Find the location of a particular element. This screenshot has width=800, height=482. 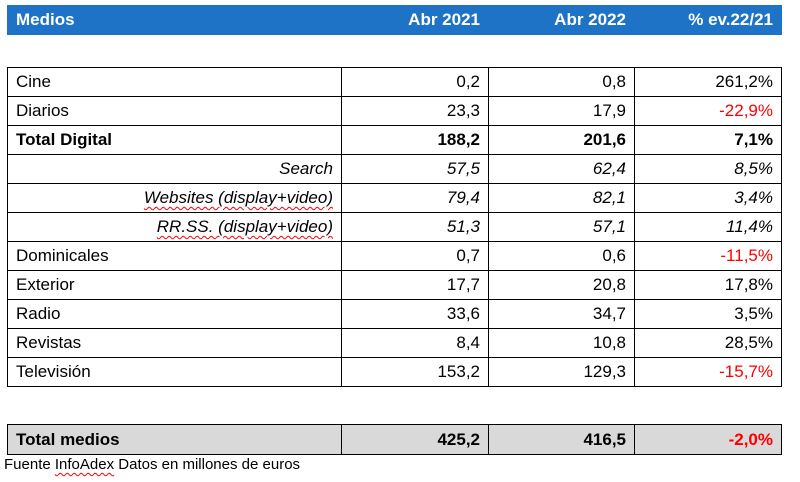

row-ev: -15,7% is located at coordinates (708, 372).